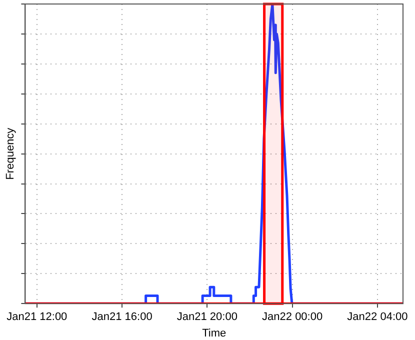  What do you see at coordinates (207, 317) in the screenshot?
I see `x-tick-label: Jan21 20:00` at bounding box center [207, 317].